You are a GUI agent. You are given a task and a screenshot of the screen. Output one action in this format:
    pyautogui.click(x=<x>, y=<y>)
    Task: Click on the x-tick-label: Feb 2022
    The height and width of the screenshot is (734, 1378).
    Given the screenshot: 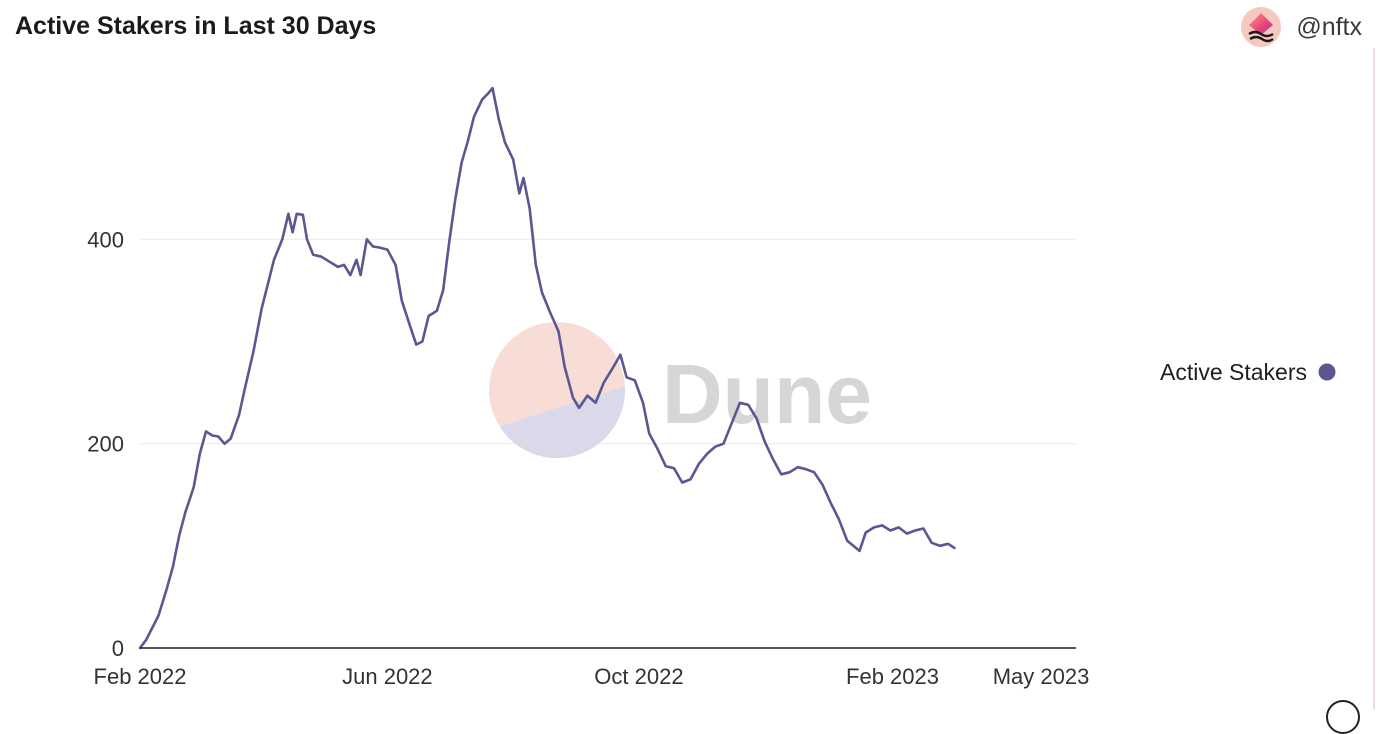 What is the action you would take?
    pyautogui.click(x=140, y=676)
    